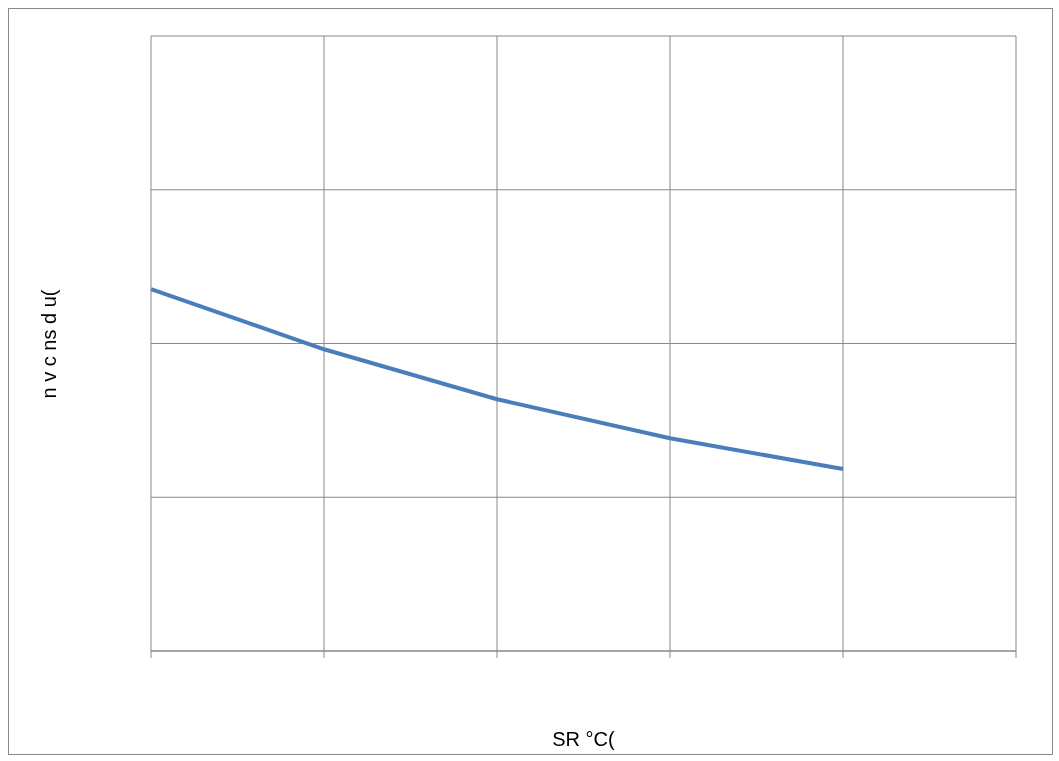  Describe the element at coordinates (49, 343) in the screenshot. I see `y-axis-title: n v c ns d u(` at that location.